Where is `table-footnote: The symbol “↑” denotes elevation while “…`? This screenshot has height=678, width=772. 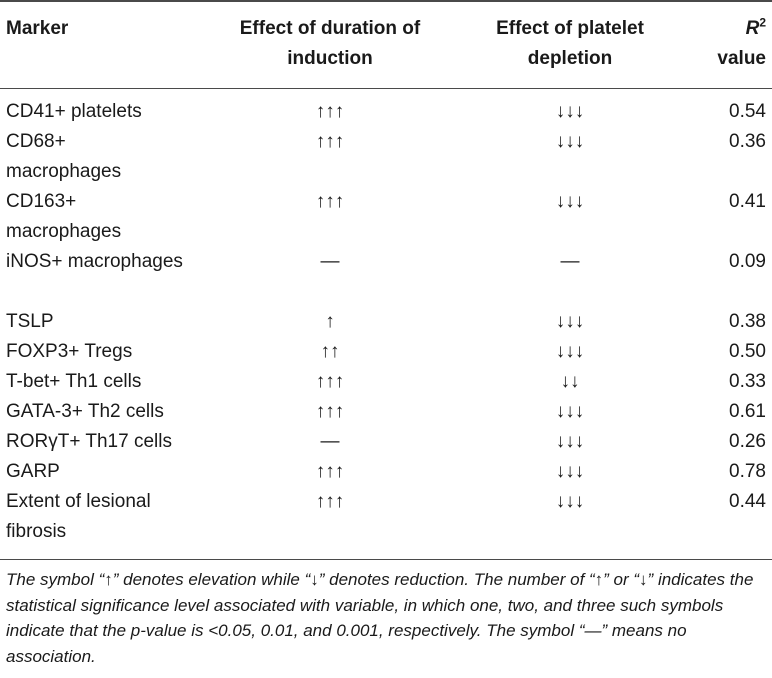
table-footnote: The symbol “↑” denotes elevation while “… is located at coordinates (380, 618).